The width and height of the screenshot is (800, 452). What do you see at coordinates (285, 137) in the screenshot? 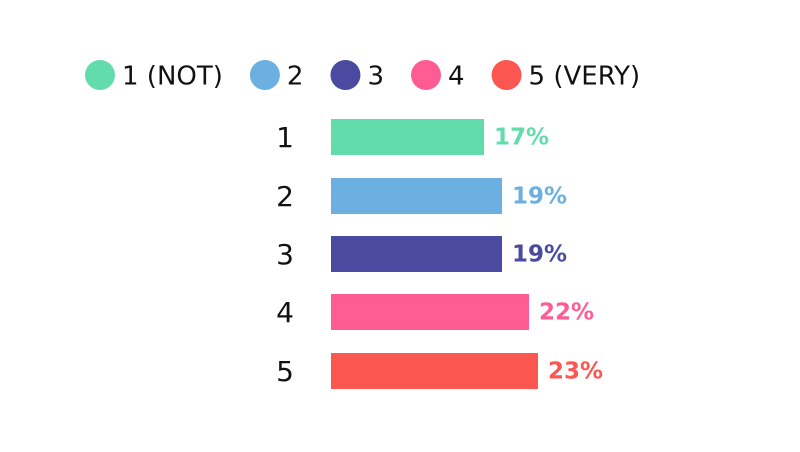
I see `category-label: 1` at bounding box center [285, 137].